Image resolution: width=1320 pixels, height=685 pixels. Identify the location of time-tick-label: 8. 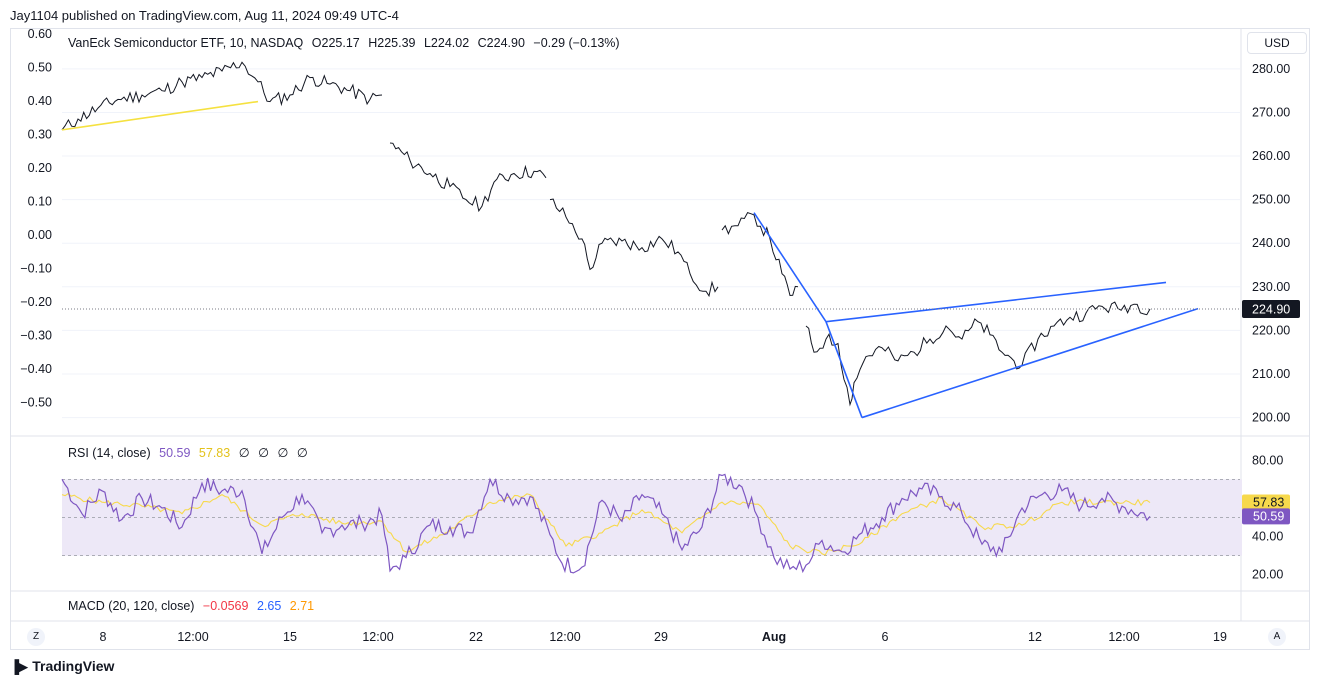
(103, 637).